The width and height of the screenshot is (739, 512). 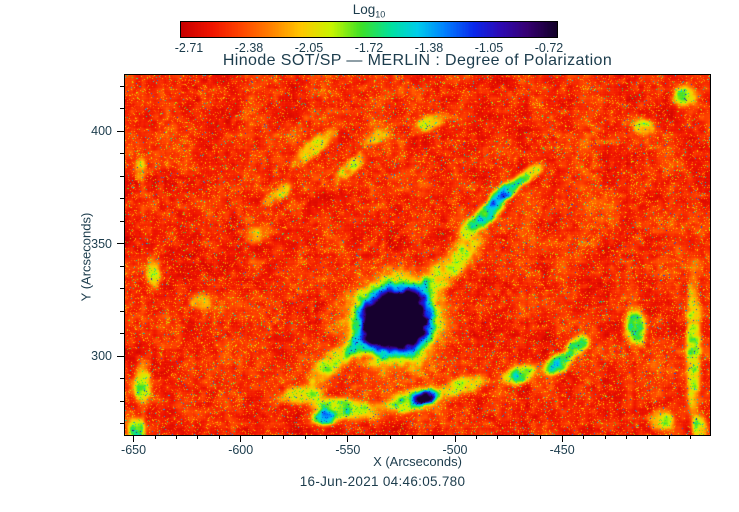 I want to click on colorbar-tick-label: -2.38, so click(x=249, y=48).